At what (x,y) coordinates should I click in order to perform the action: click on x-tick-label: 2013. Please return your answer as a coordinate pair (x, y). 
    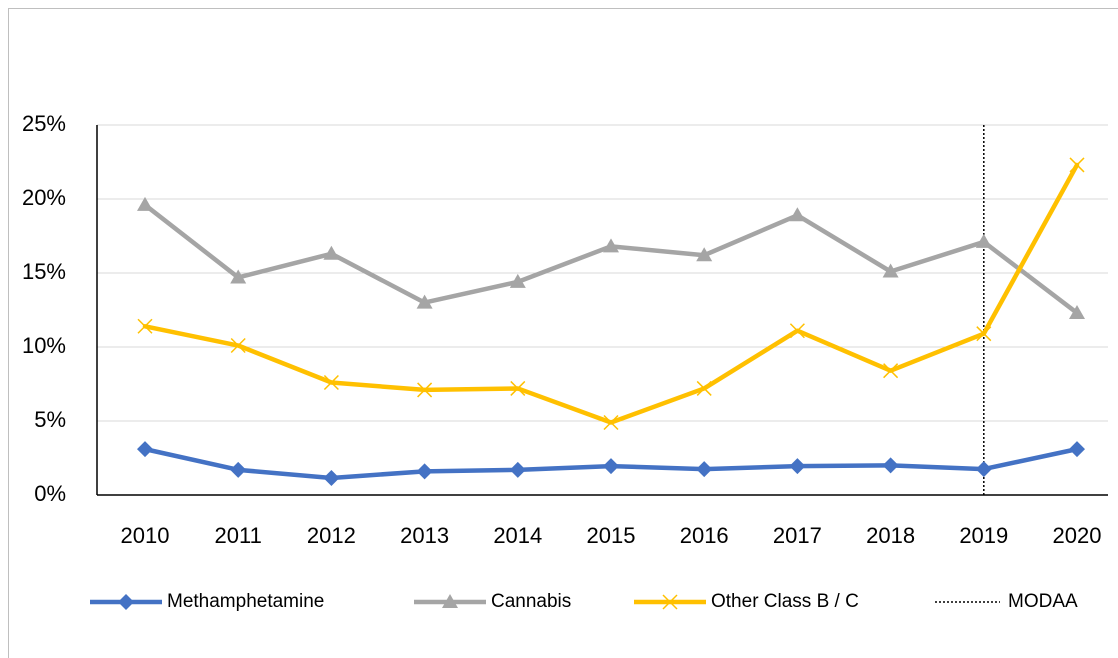
    Looking at the image, I should click on (424, 535).